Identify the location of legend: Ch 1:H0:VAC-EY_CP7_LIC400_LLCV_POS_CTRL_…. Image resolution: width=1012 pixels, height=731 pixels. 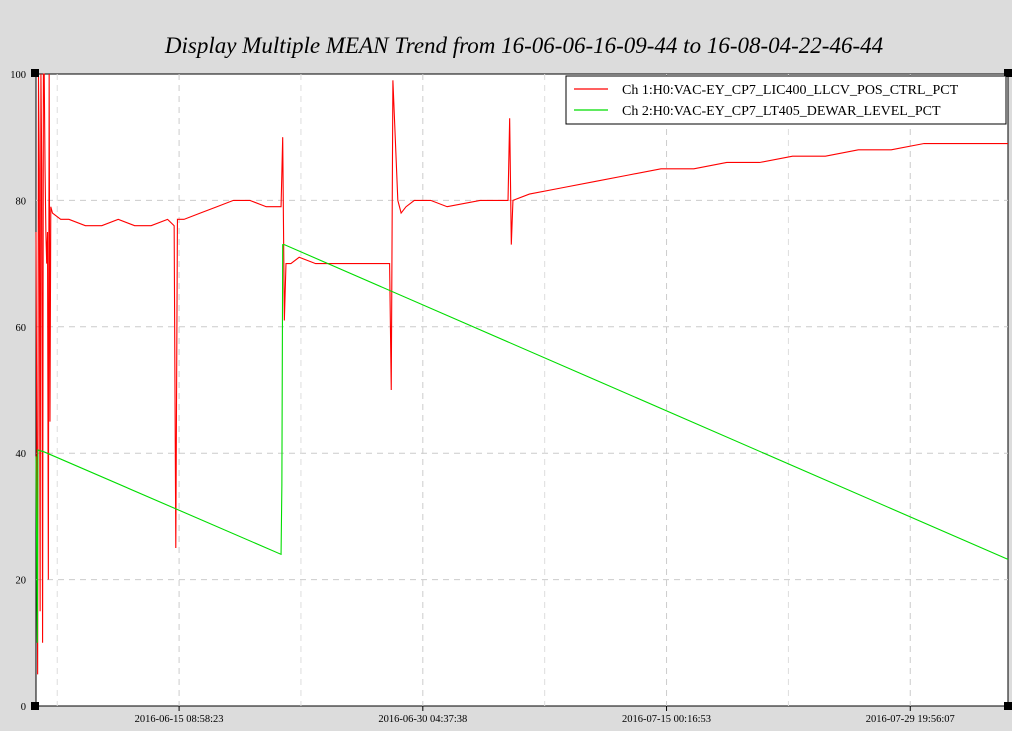
(786, 100).